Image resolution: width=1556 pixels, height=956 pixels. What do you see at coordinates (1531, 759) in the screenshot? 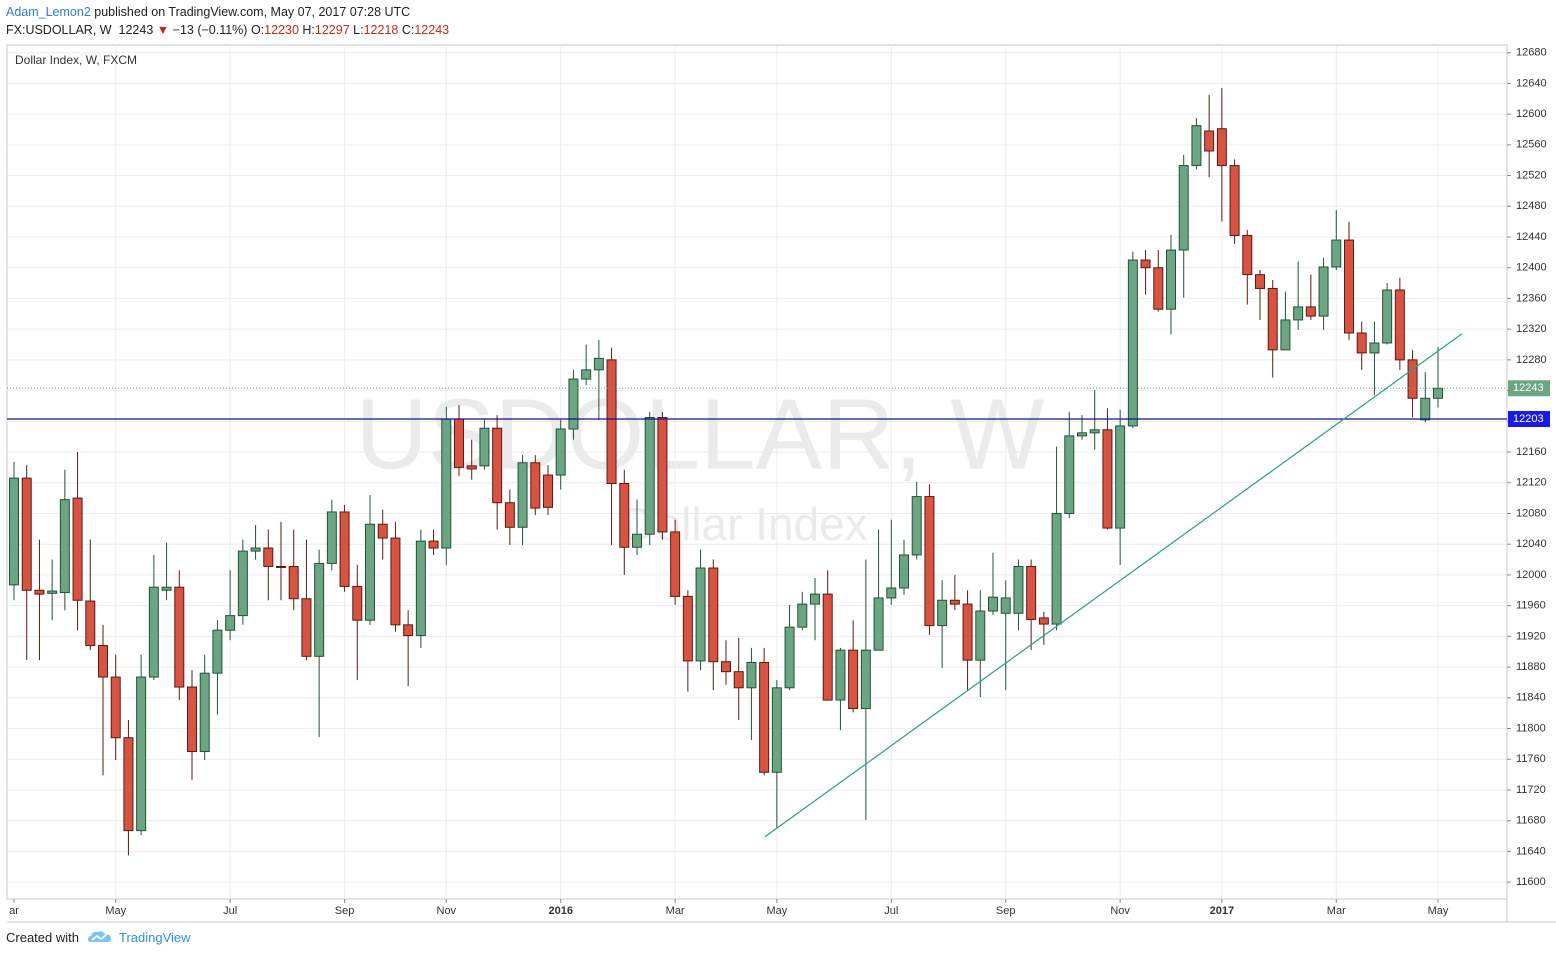
I see `y-tick-label: 11760` at bounding box center [1531, 759].